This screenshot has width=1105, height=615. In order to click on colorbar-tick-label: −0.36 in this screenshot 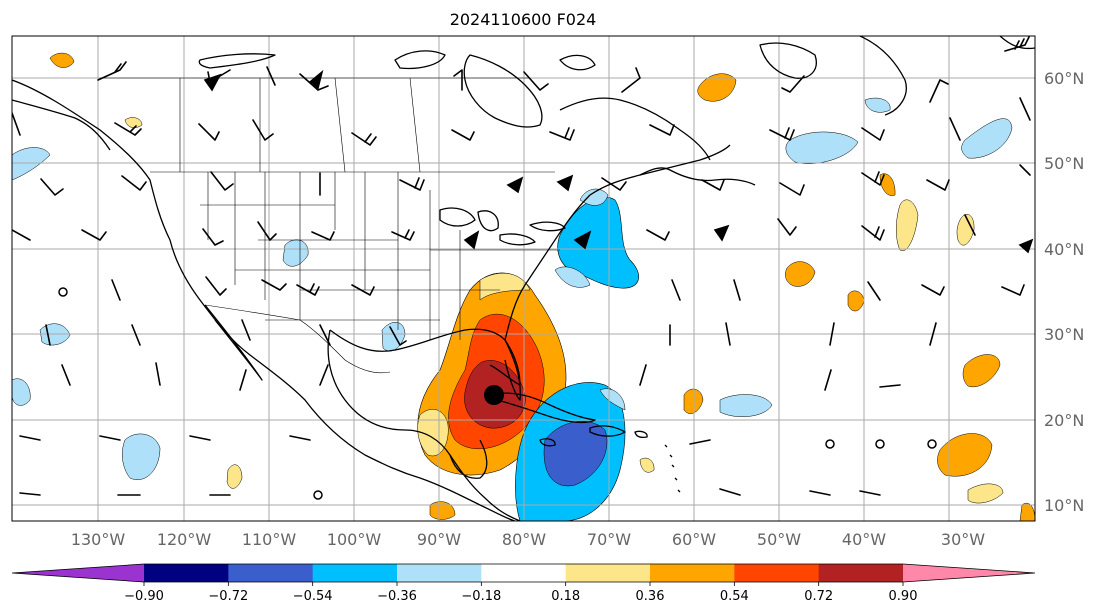, I will do `click(397, 596)`.